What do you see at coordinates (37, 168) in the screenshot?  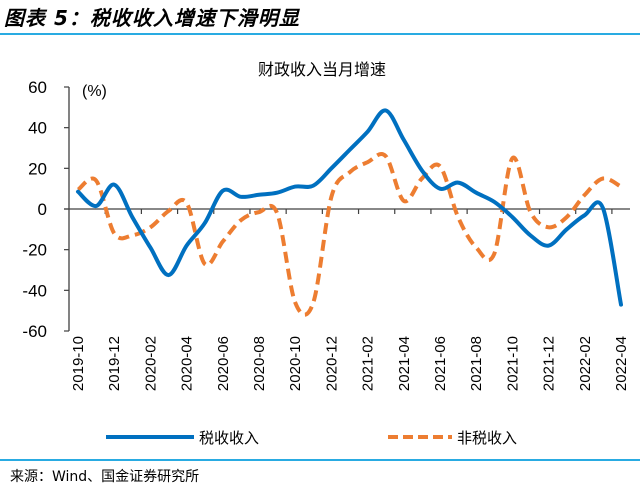 I see `y-tick-label: 20` at bounding box center [37, 168].